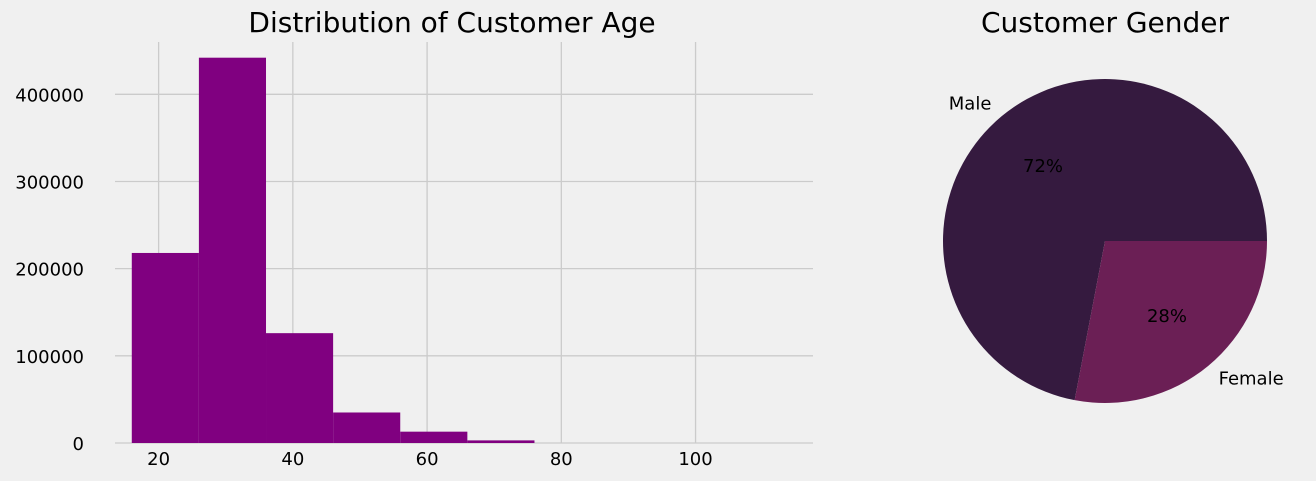 The image size is (1316, 481). Describe the element at coordinates (292, 459) in the screenshot. I see `x-tick-label: 40` at that location.